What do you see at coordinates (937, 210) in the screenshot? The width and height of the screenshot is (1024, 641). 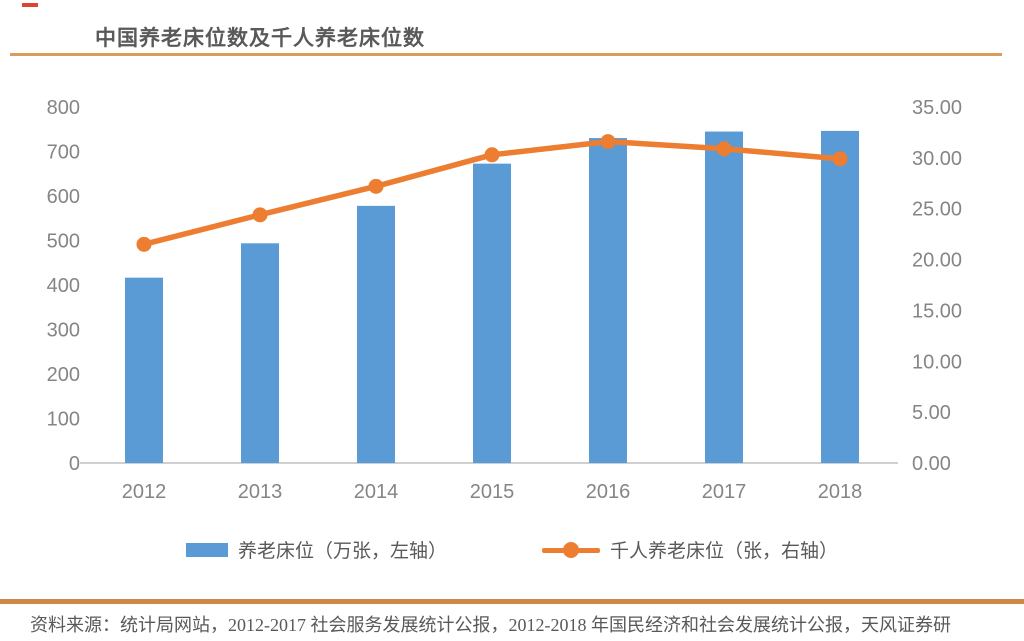 I see `right-axis-tick-label: 25.00` at bounding box center [937, 210].